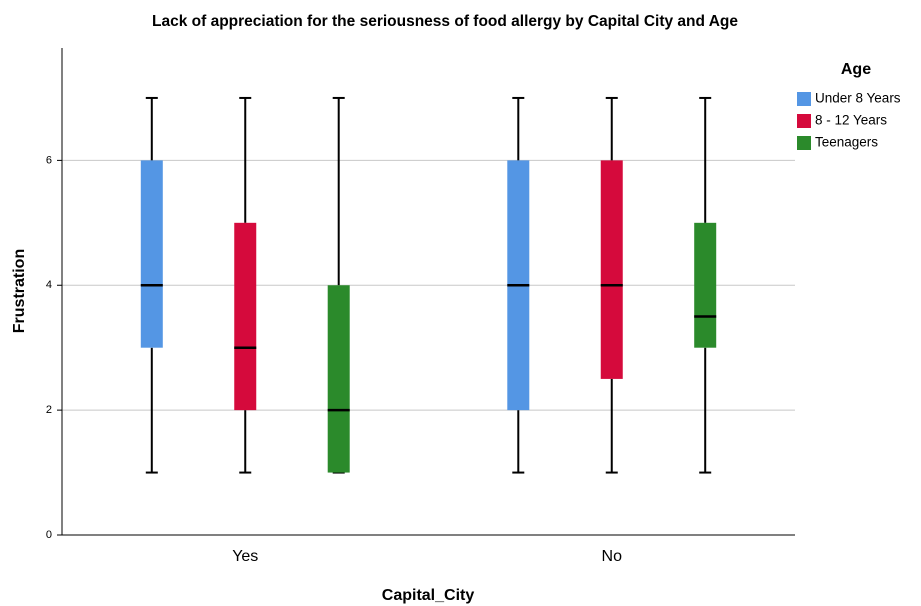 The height and width of the screenshot is (606, 921). What do you see at coordinates (49, 410) in the screenshot?
I see `y-tick-label: 2` at bounding box center [49, 410].